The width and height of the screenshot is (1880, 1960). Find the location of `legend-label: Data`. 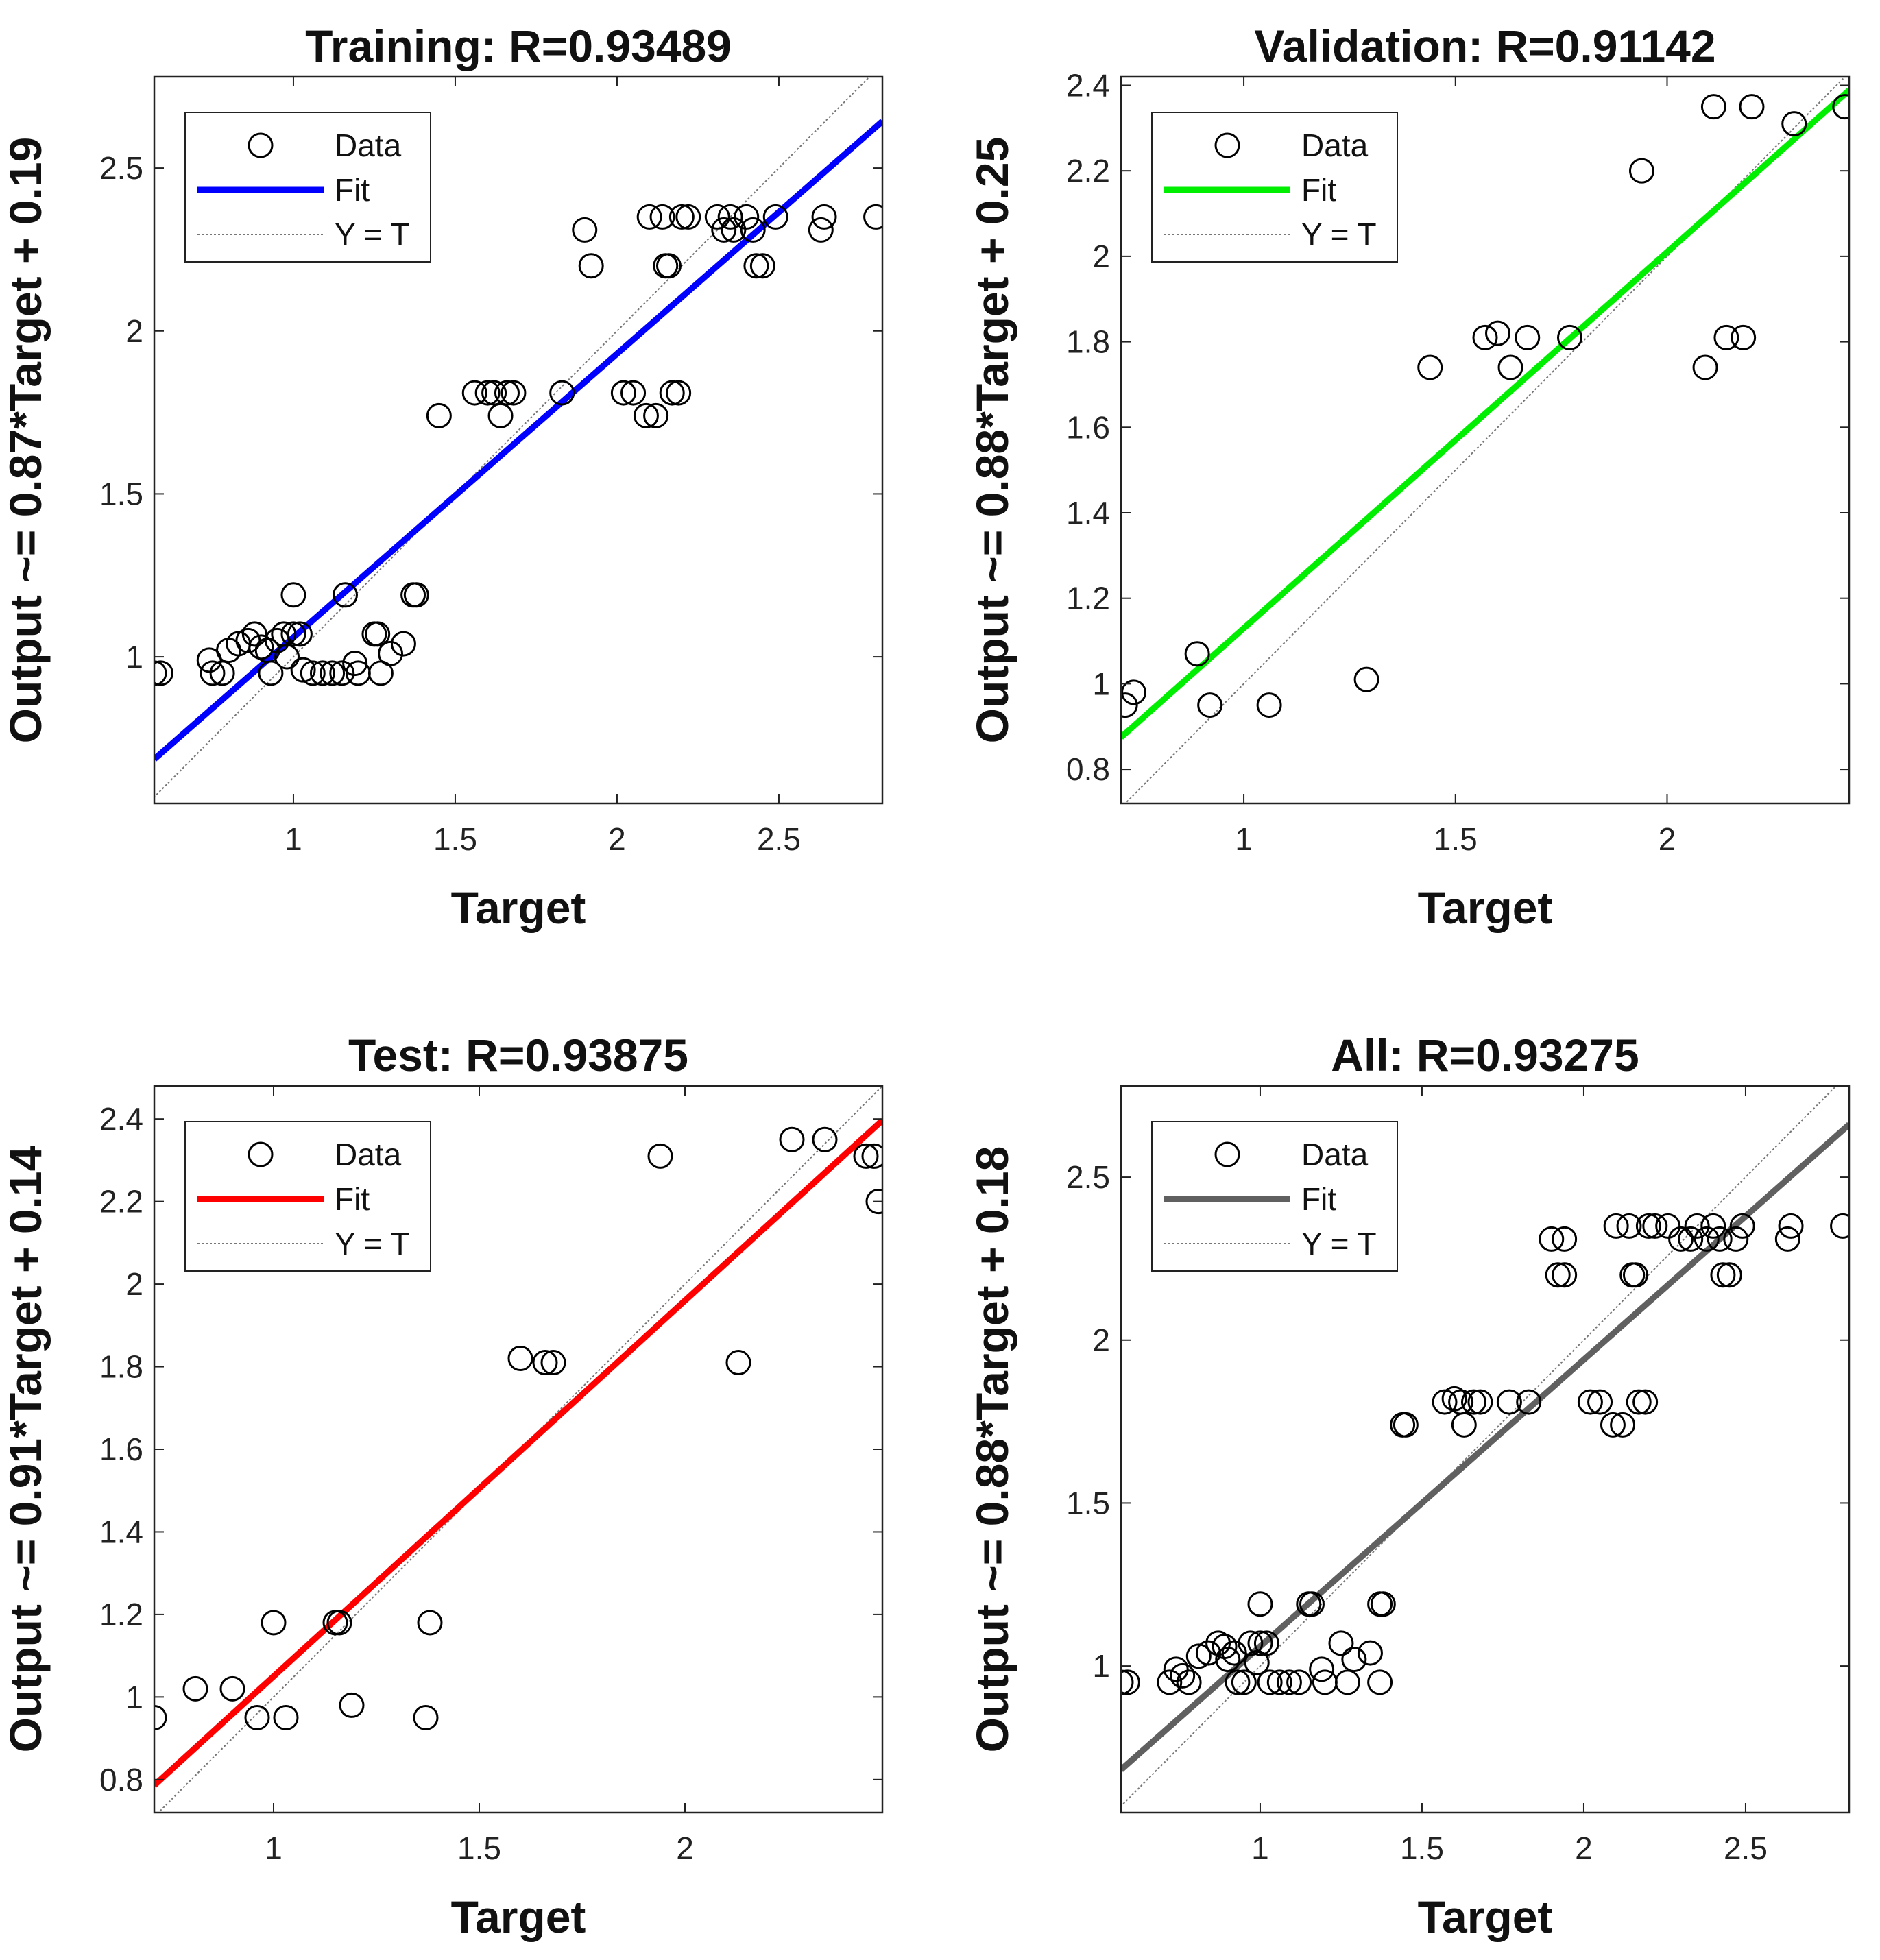

legend-label: Data is located at coordinates (369, 145).